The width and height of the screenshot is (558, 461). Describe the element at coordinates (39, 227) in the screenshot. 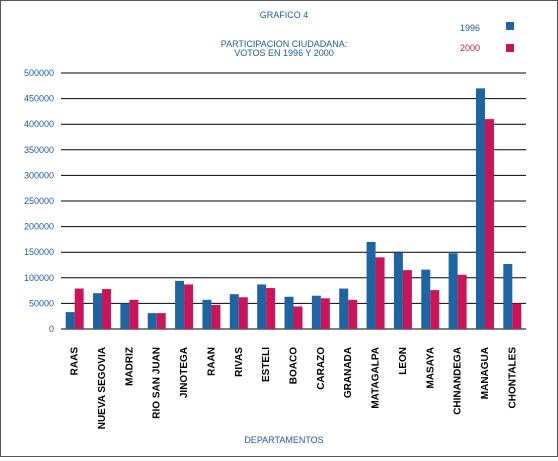

I see `y-tick-label: 200000` at that location.